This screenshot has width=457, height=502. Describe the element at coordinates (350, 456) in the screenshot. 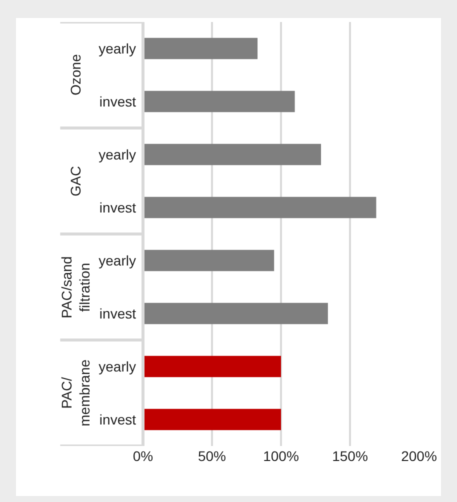

I see `x-tick-label: 150%` at that location.